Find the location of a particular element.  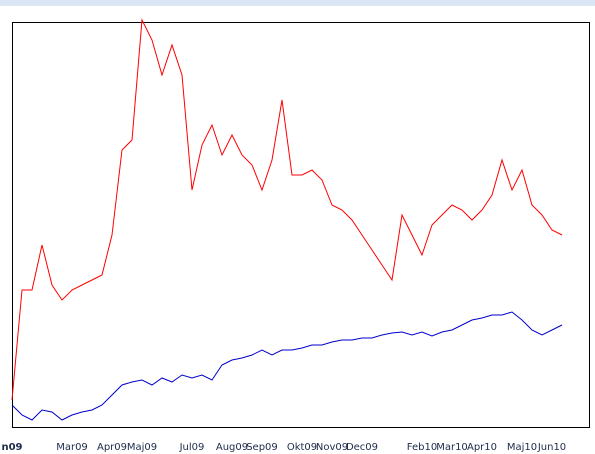

x-tick-label: Sep09 is located at coordinates (262, 447).